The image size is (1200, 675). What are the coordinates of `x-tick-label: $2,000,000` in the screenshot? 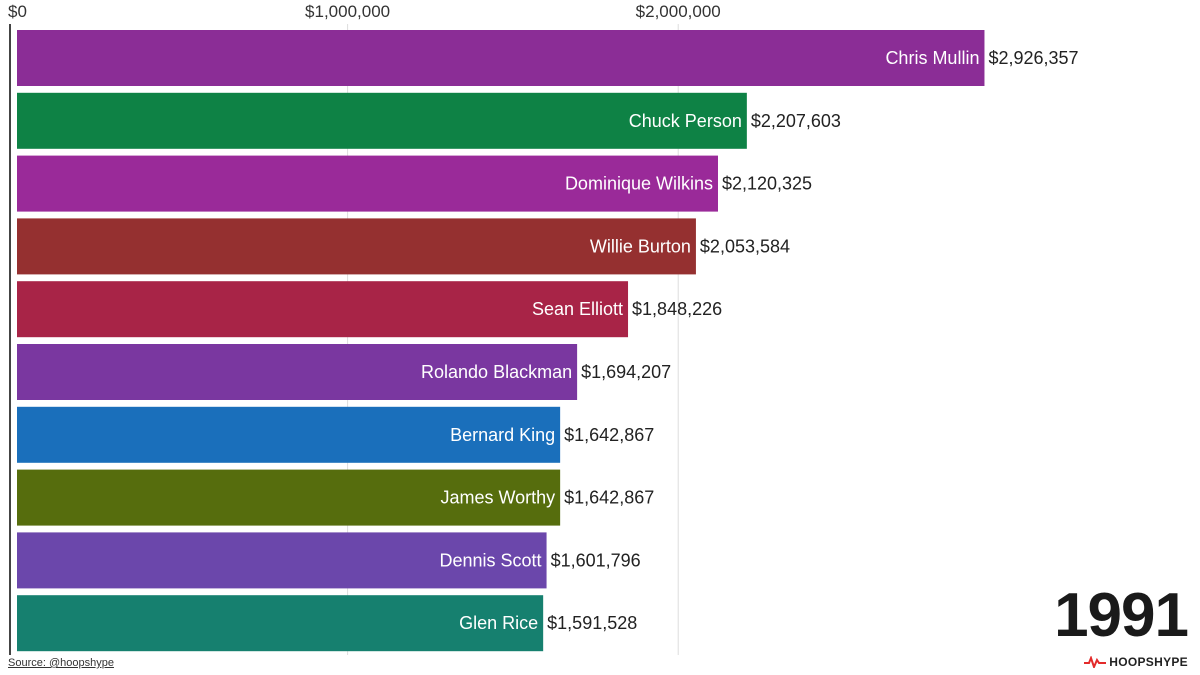 It's located at (678, 11).